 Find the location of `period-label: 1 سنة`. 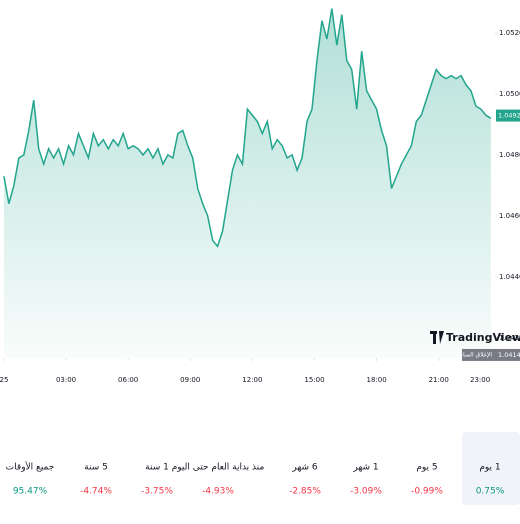

period-label: 1 سنة is located at coordinates (157, 468).